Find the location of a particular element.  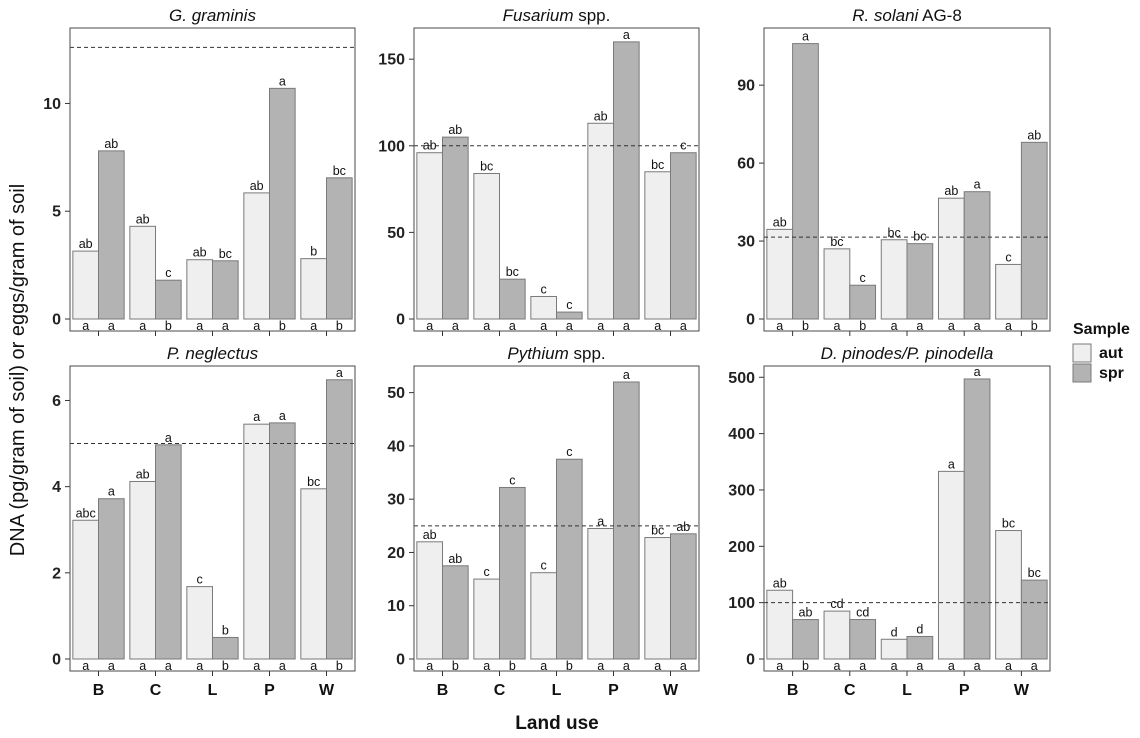

x-tick-label-L: L is located at coordinates (907, 690).